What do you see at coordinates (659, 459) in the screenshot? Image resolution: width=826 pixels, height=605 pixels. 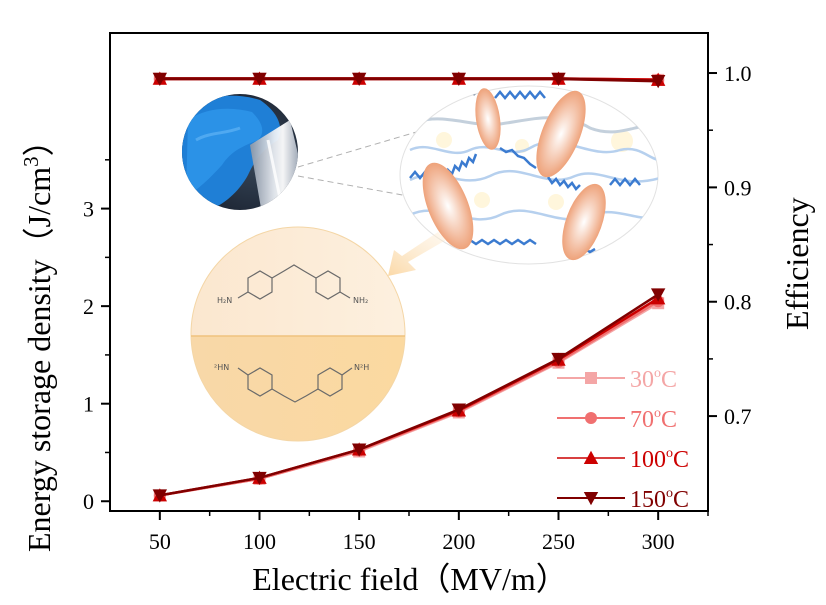 I see `legend-label: 100oC` at bounding box center [659, 459].